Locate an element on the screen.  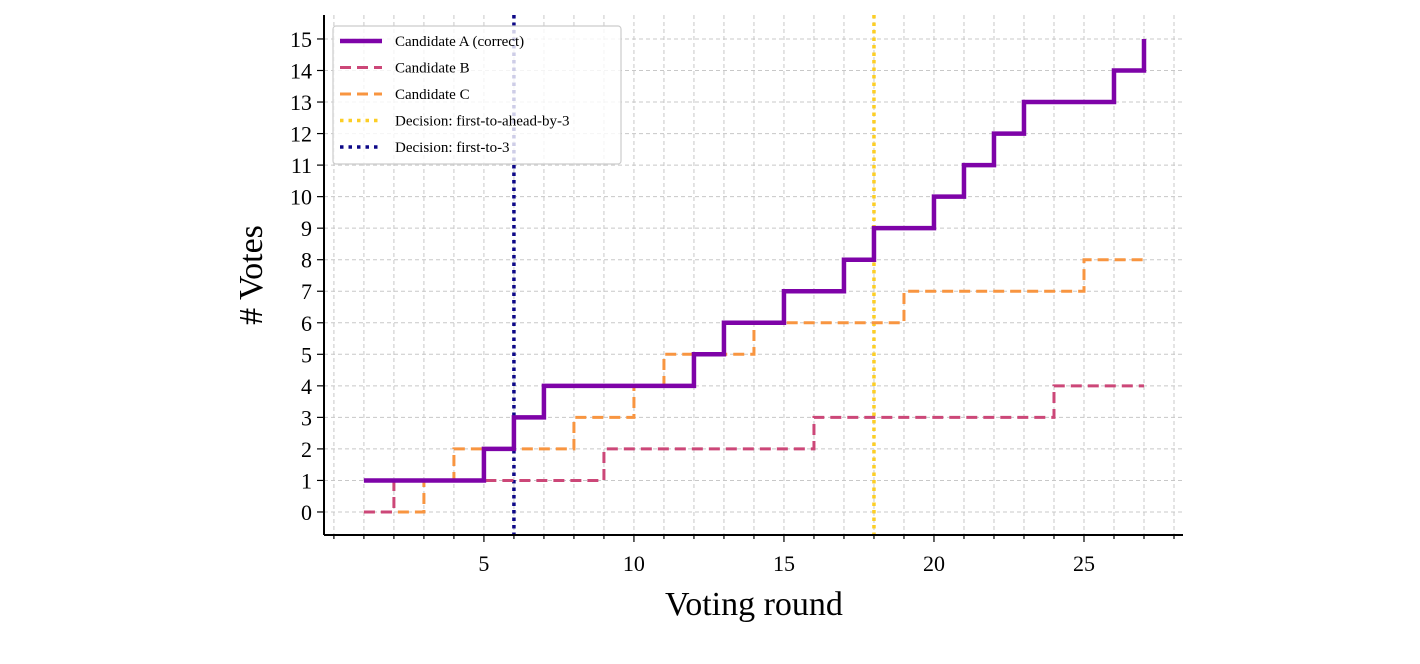
y-tick-label: 10 is located at coordinates (301, 197).